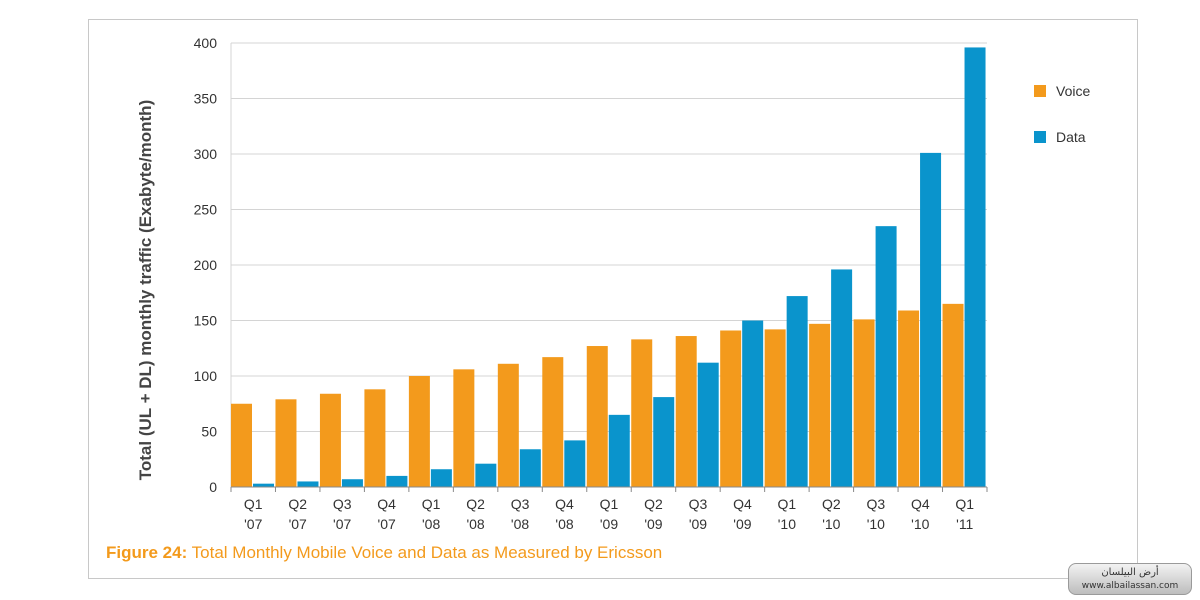  Describe the element at coordinates (206, 154) in the screenshot. I see `y-tick-label: 300` at that location.